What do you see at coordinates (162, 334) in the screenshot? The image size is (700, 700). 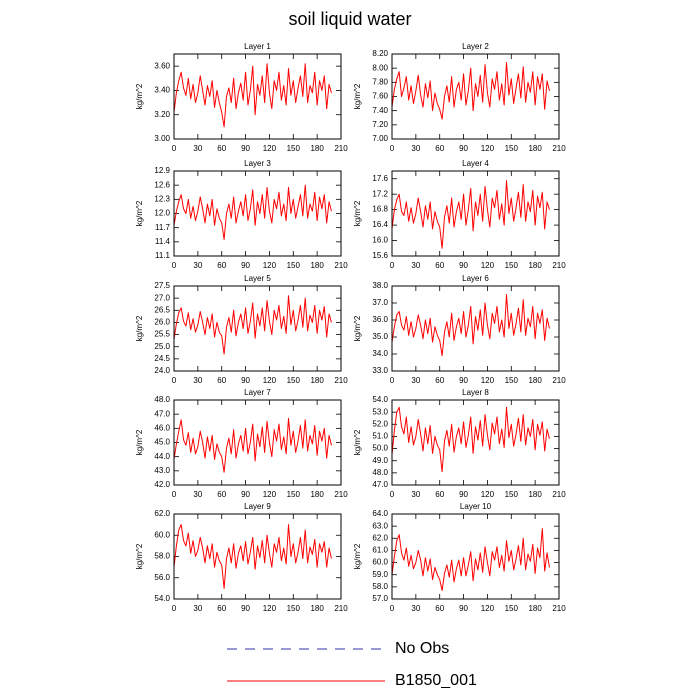 I see `y-tick-label: 25.5` at bounding box center [162, 334].